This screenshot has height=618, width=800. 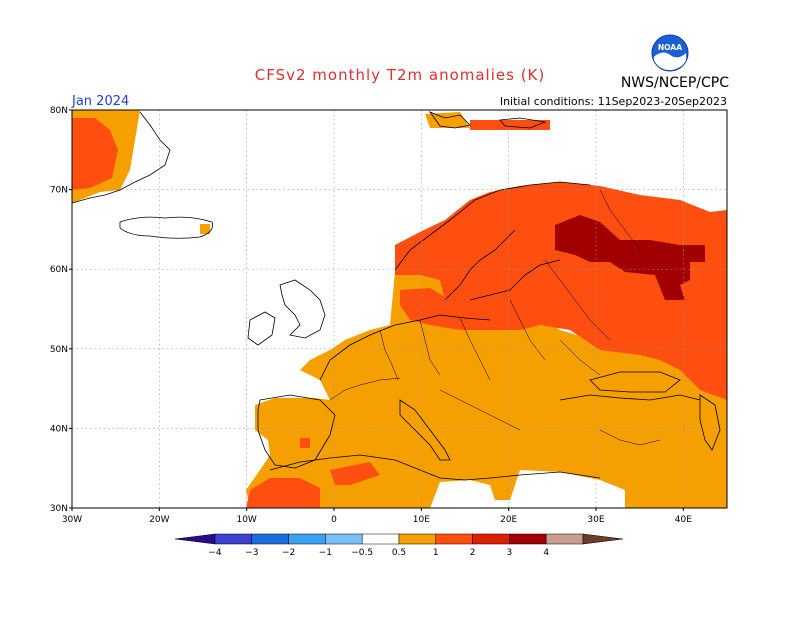 I want to click on anomaly-iberia-spot, so click(x=305, y=443).